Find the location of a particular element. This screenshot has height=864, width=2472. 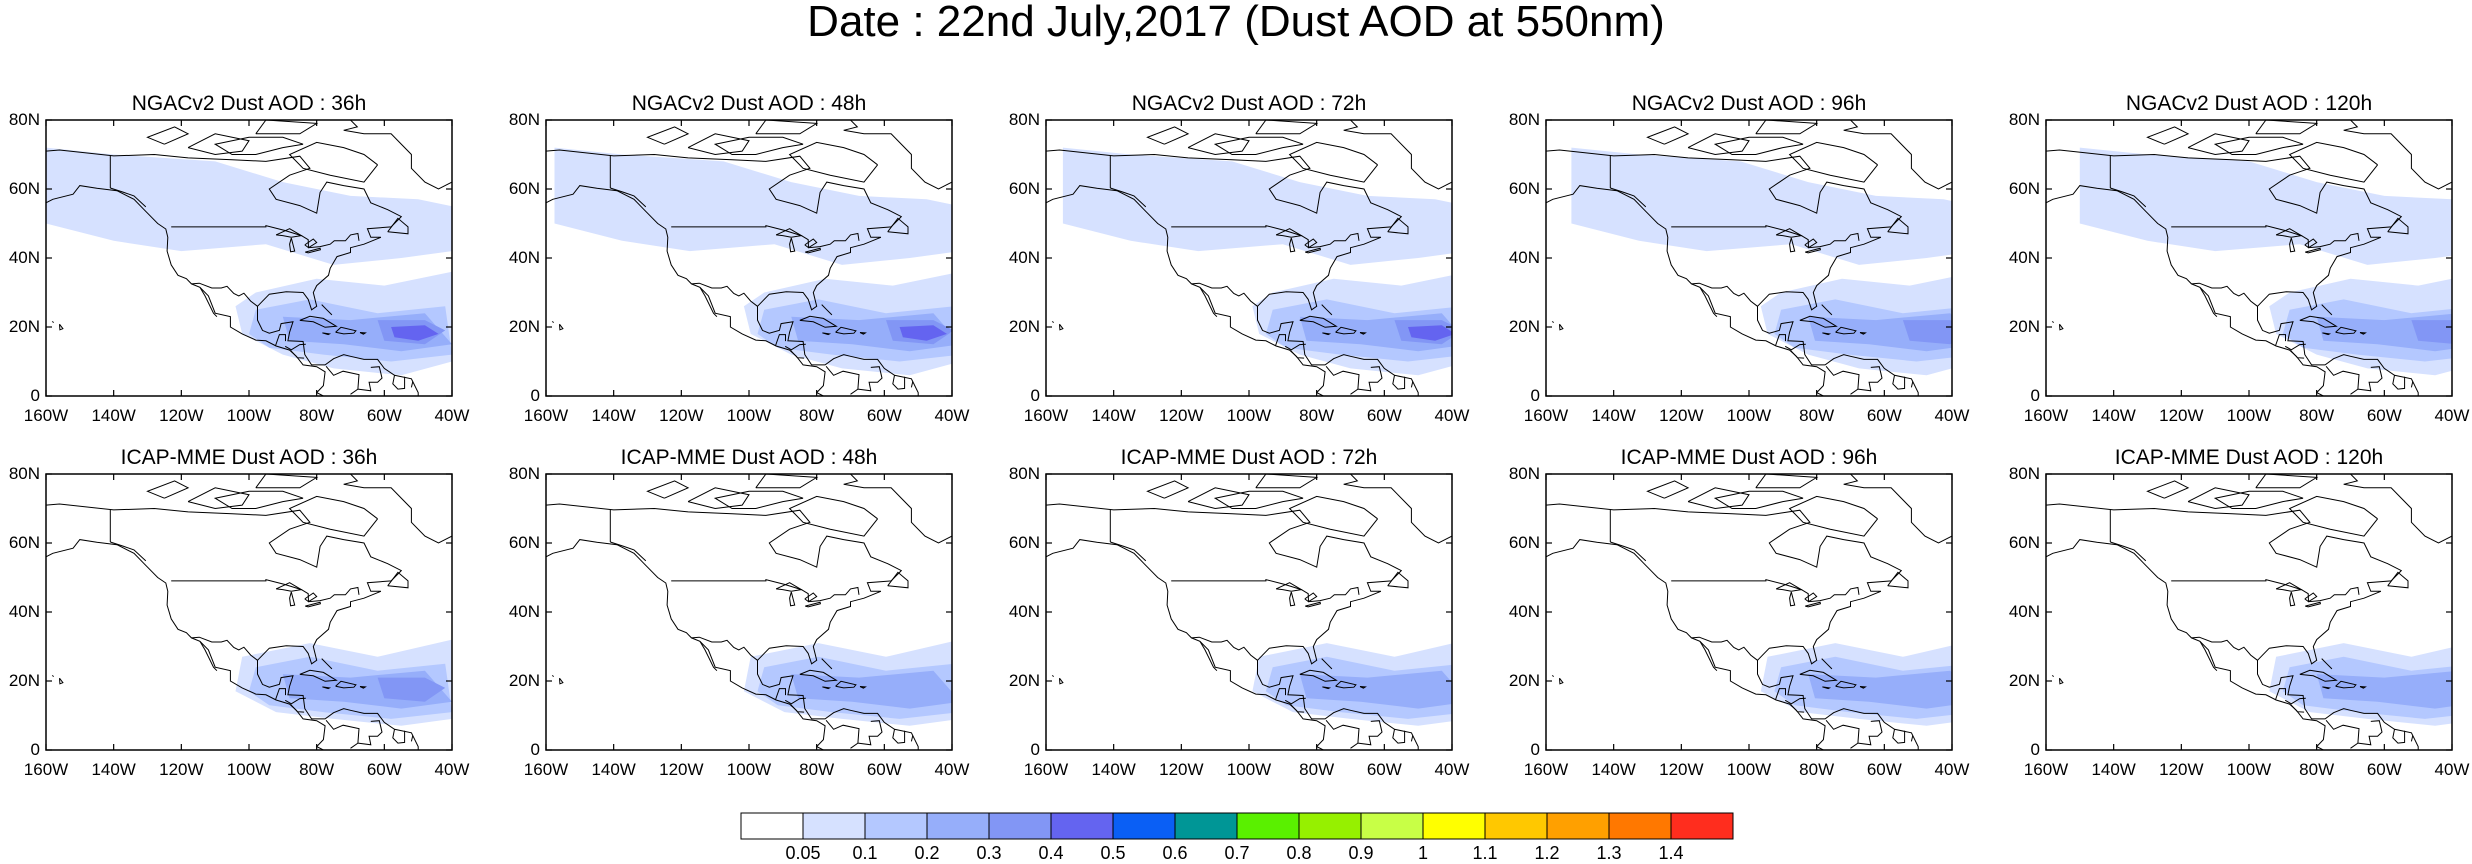

lon-label: 80W is located at coordinates (2317, 415).